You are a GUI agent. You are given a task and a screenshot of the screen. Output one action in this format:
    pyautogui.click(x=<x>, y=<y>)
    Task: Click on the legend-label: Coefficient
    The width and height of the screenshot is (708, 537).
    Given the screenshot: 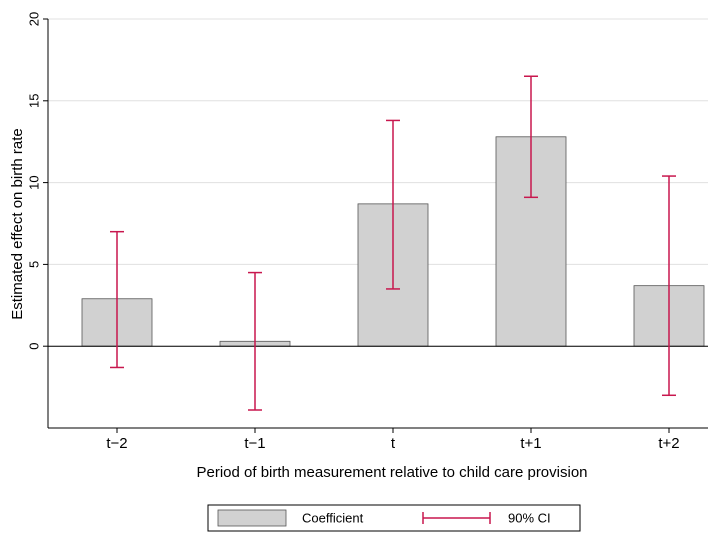 What is the action you would take?
    pyautogui.click(x=333, y=517)
    